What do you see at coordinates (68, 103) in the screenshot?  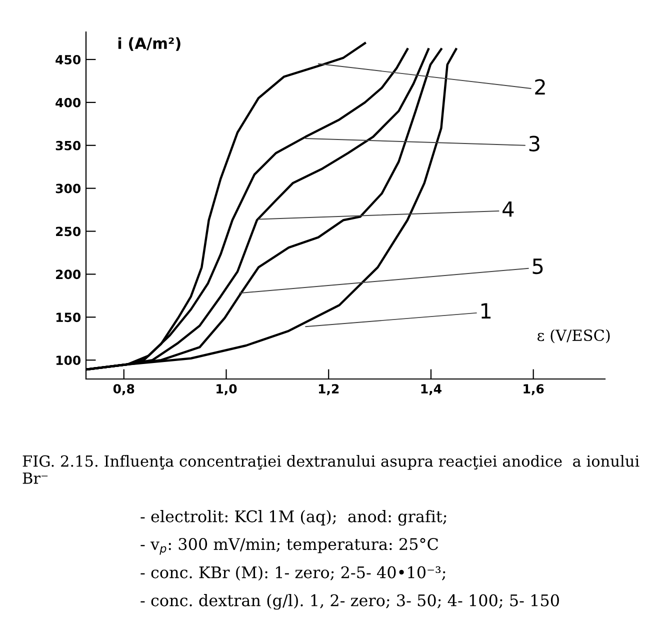 I see `y-tick-label: 400` at bounding box center [68, 103].